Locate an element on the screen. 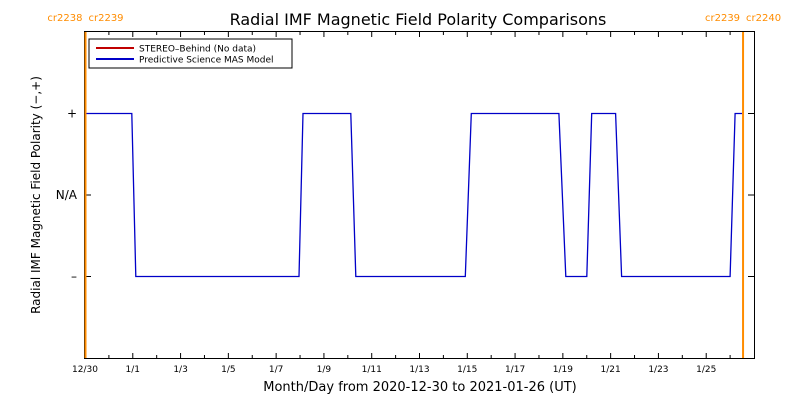  y-axis-label: Radial IMF Magnetic Field Polarity (−,+) is located at coordinates (36, 195).